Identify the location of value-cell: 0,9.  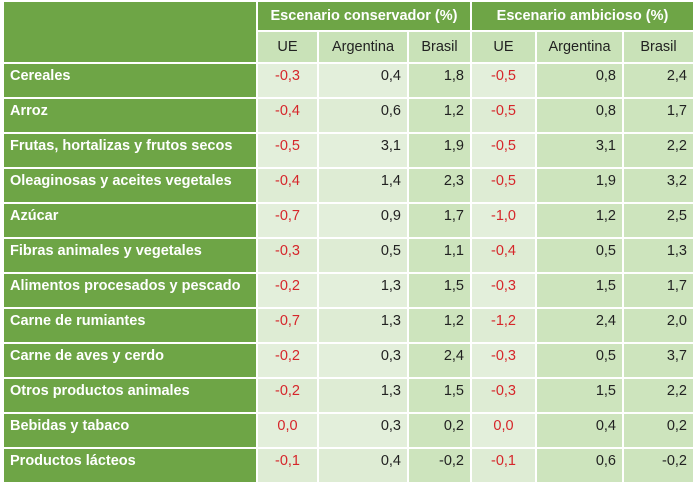
(363, 220).